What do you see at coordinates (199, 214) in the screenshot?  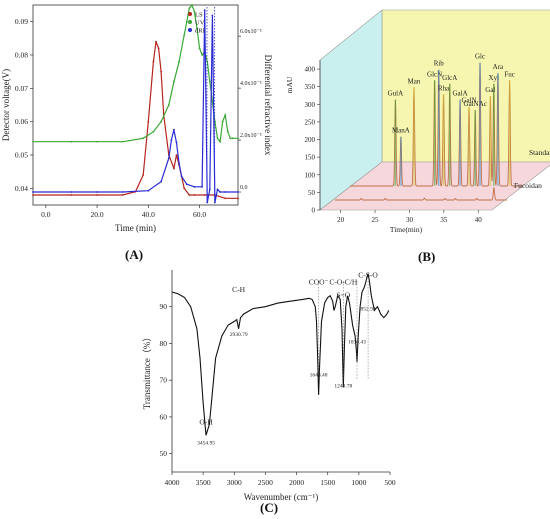 I see `x-tick-label: 60.0` at bounding box center [199, 214].